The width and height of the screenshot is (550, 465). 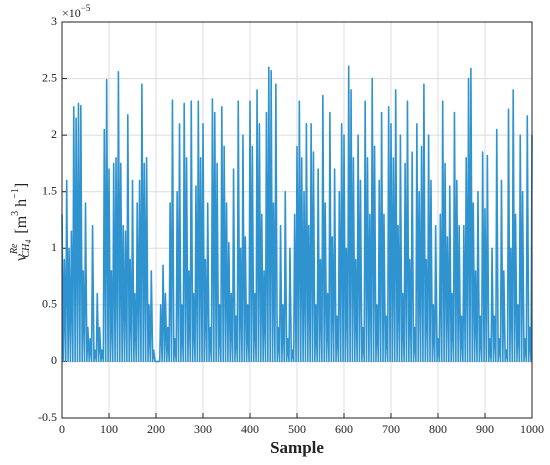 What do you see at coordinates (62, 429) in the screenshot?
I see `x-tick-label: 0` at bounding box center [62, 429].